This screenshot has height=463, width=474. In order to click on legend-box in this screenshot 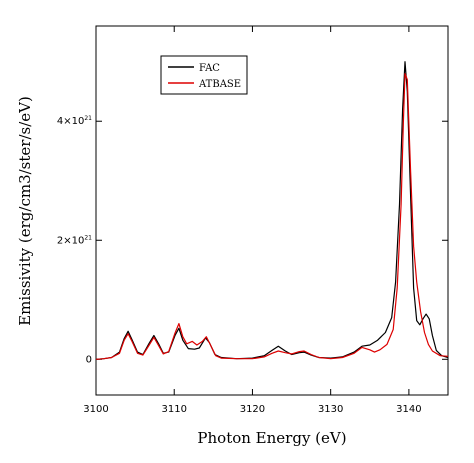, I will do `click(204, 75)`.